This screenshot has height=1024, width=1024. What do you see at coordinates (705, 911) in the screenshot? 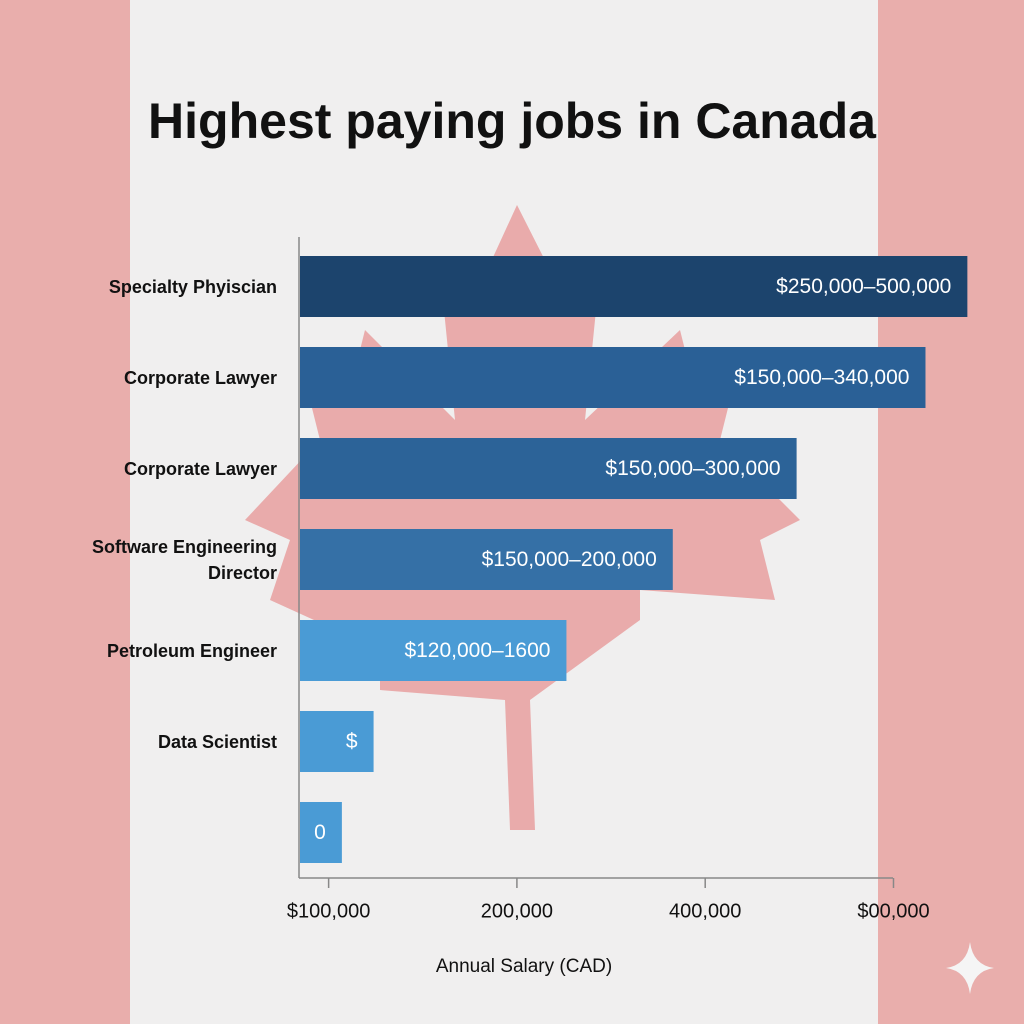
I see `x-tick-label: 400,000` at bounding box center [705, 911].